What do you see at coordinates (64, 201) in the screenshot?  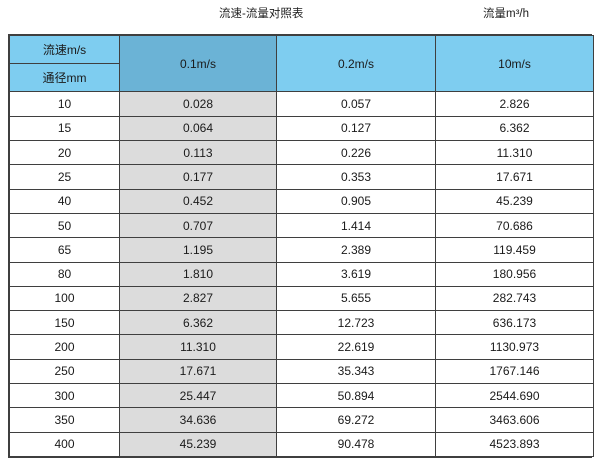 I see `cell-diameter: 40` at bounding box center [64, 201].